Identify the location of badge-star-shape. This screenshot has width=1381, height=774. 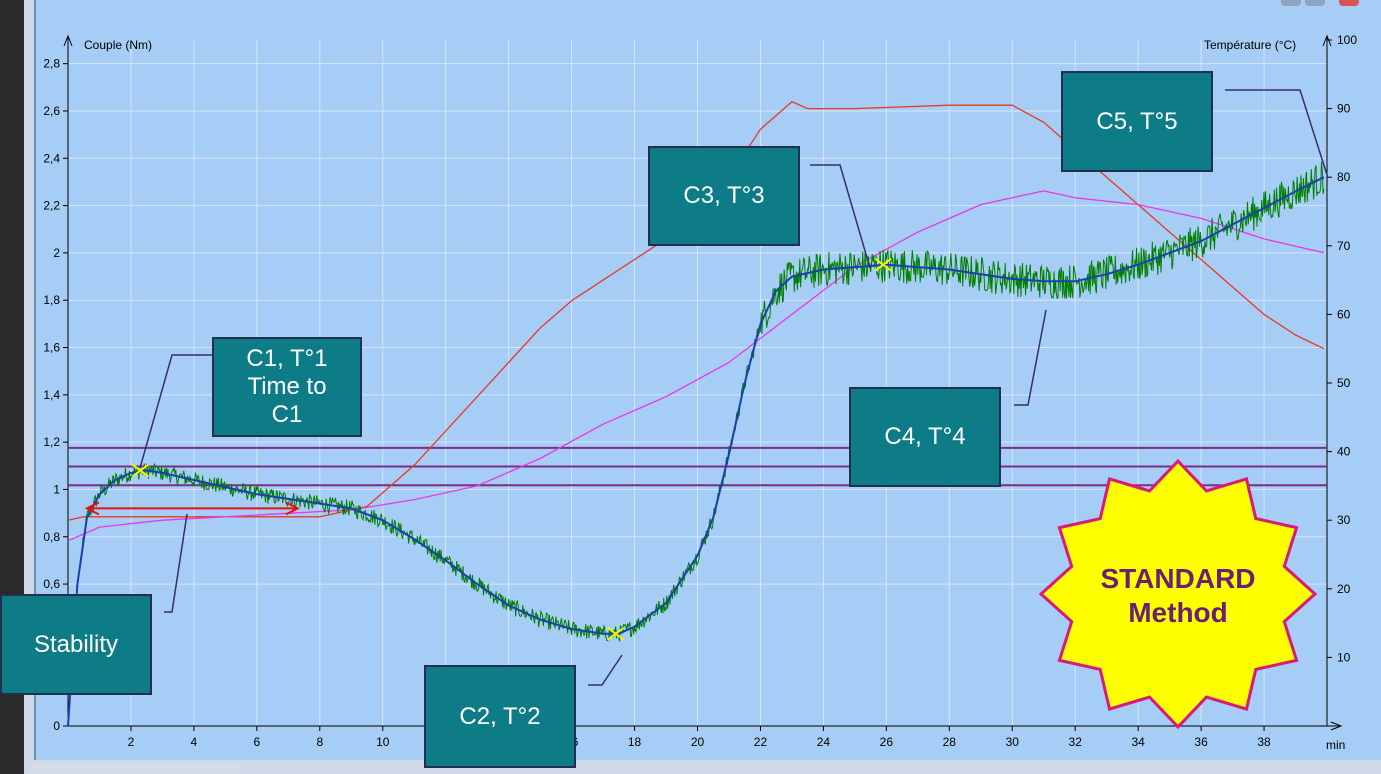
(1178, 594).